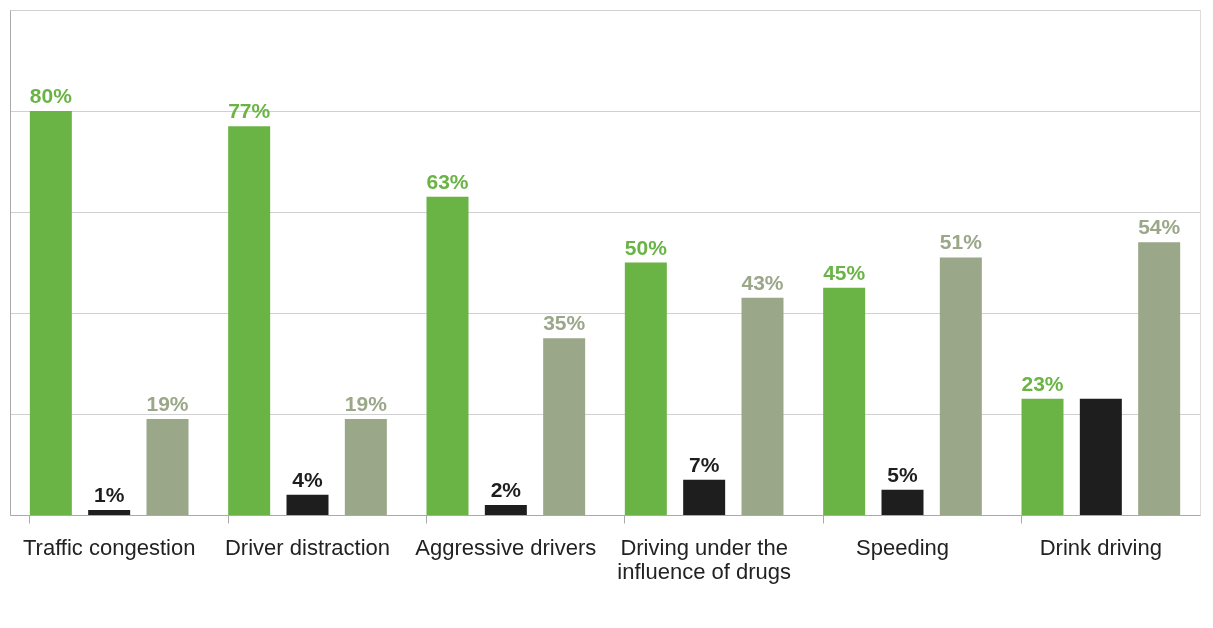  Describe the element at coordinates (109, 494) in the screenshot. I see `data-label: 1%` at that location.